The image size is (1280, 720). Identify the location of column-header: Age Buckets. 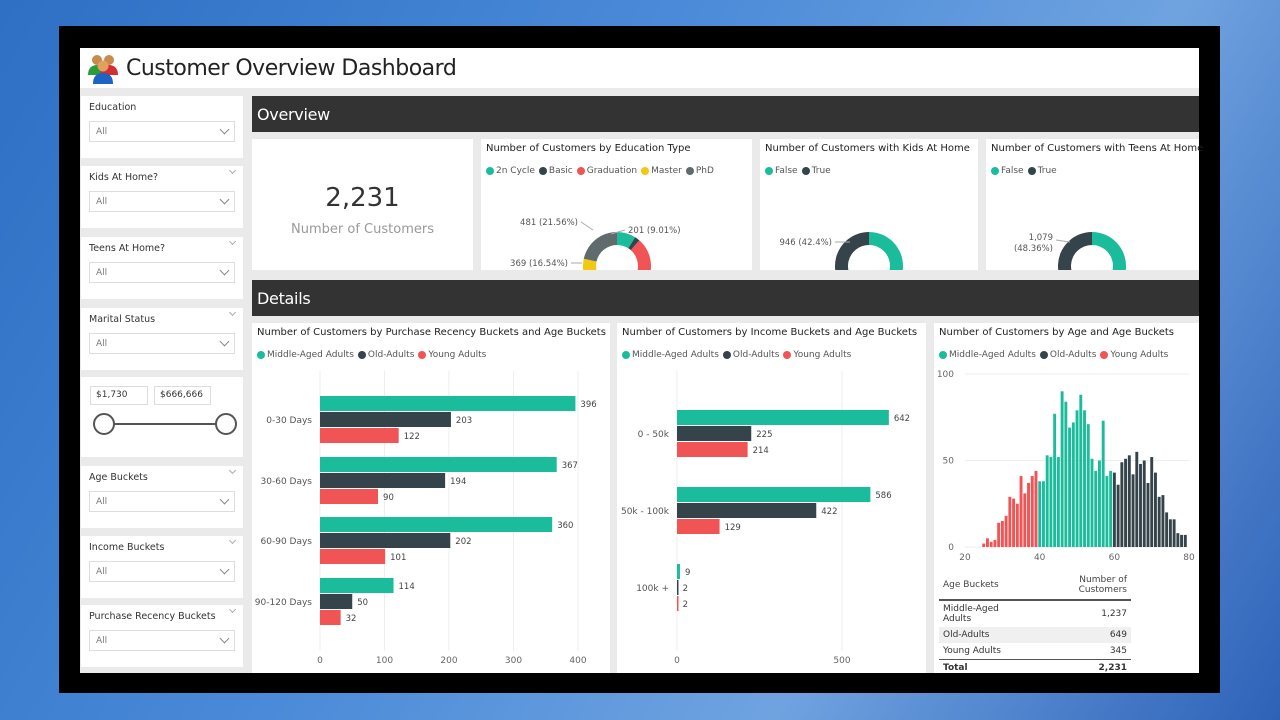
(984, 586).